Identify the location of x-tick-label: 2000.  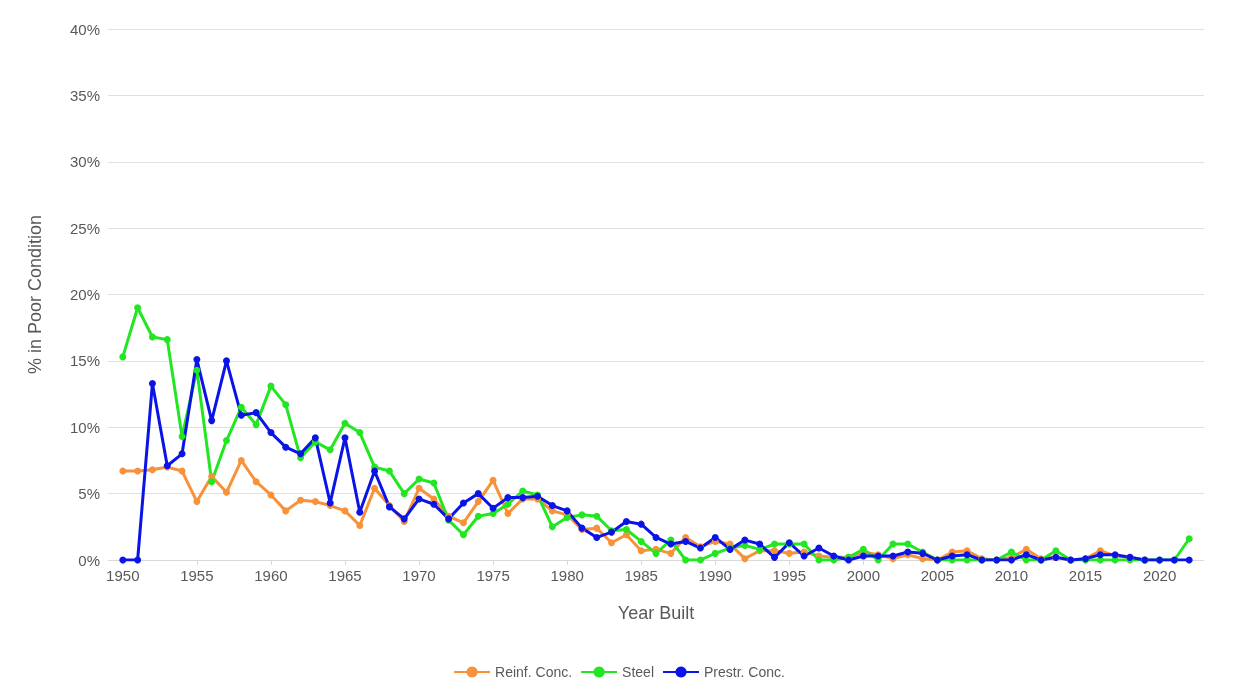
(863, 575).